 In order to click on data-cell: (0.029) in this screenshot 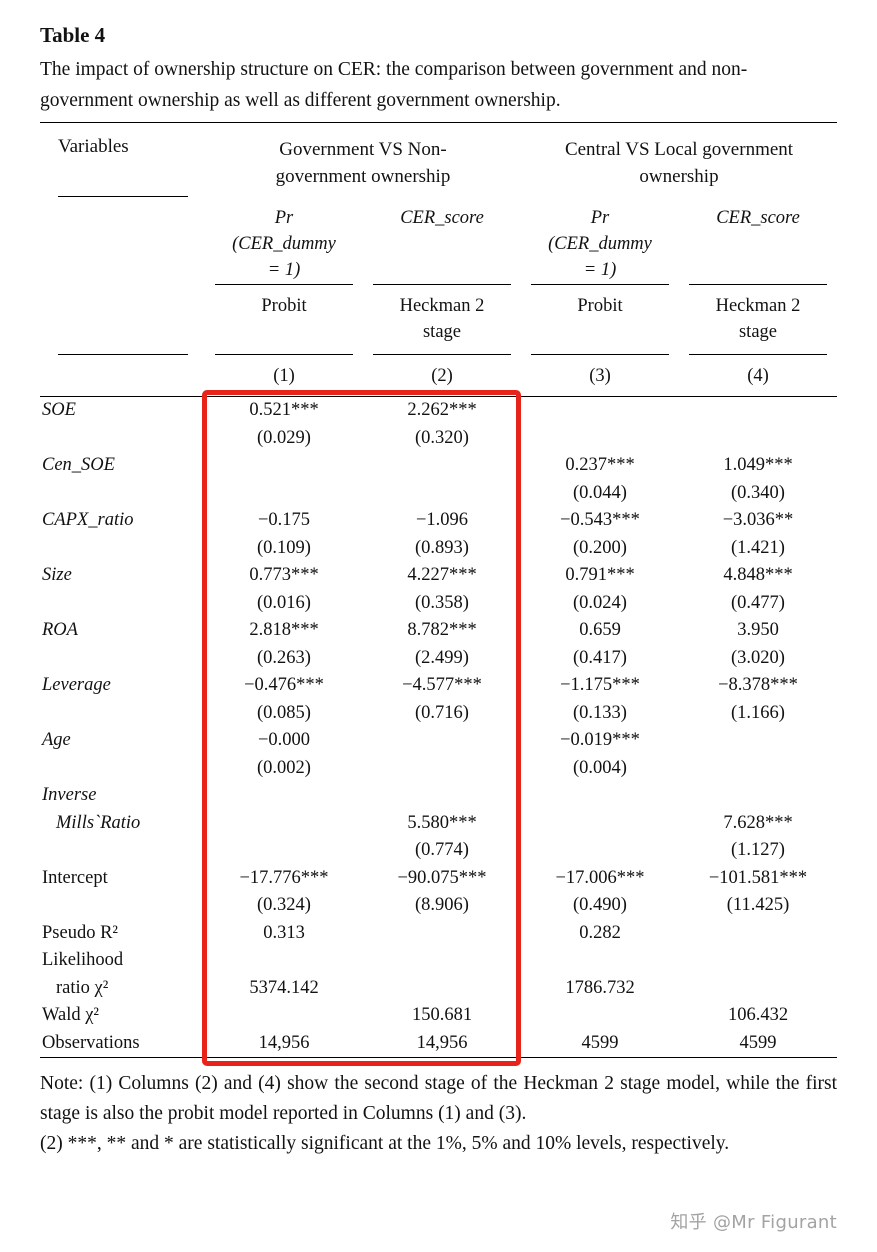, I will do `click(284, 437)`.